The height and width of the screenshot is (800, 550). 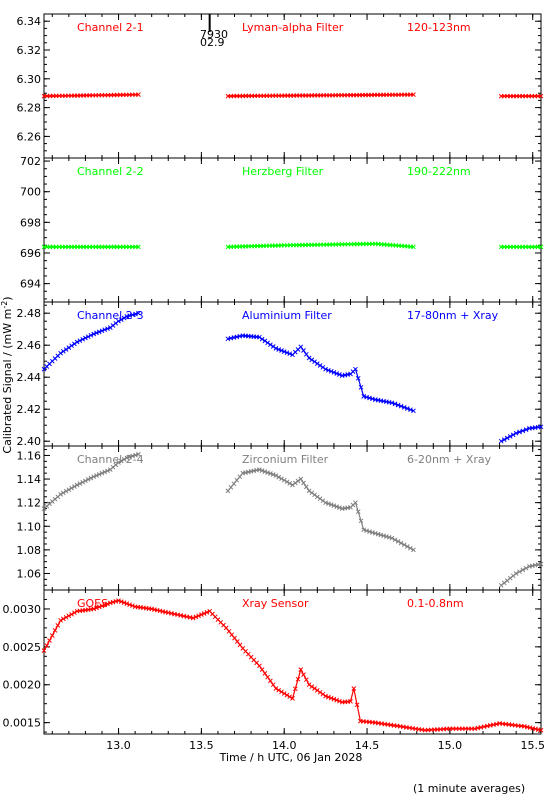 I want to click on y-tick-label: 2.42, so click(x=29, y=409).